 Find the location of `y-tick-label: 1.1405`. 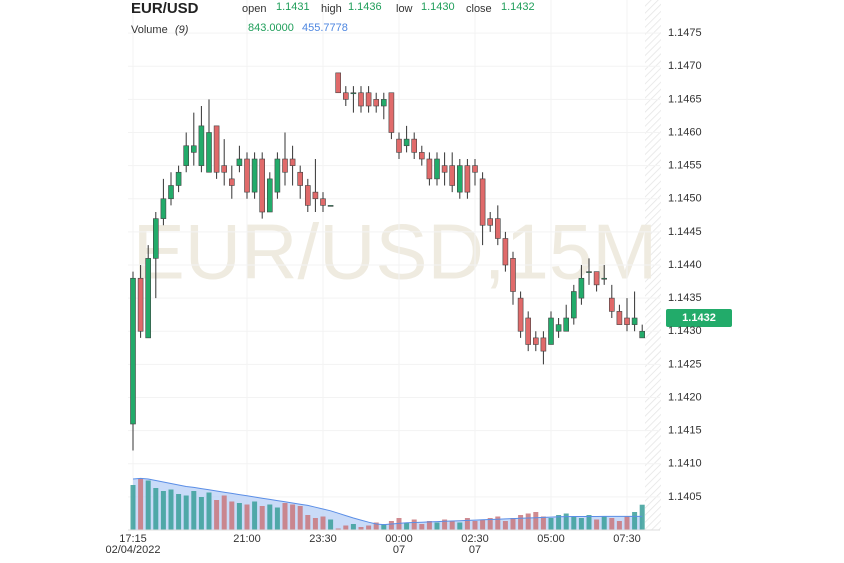

y-tick-label: 1.1405 is located at coordinates (685, 497).